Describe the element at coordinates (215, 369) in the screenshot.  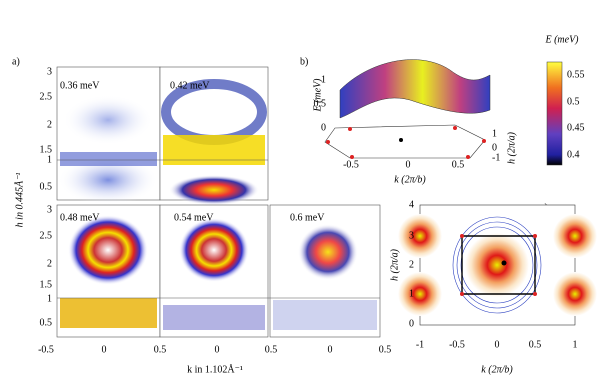
I see `x-axis-label: k in 1.102Å⁻¹` at that location.